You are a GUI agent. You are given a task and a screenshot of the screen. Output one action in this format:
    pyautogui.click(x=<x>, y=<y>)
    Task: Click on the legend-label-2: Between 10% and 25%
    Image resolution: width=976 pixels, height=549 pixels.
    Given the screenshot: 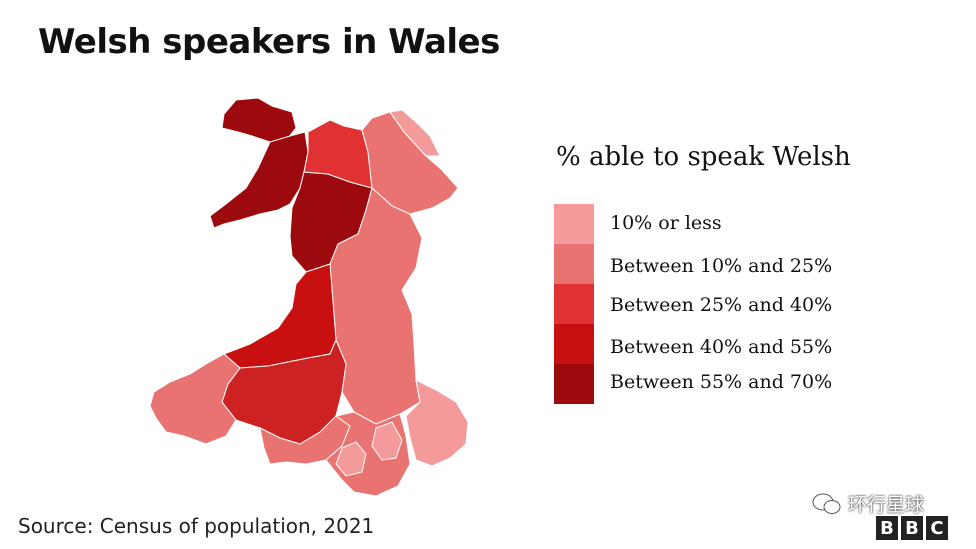 What is the action you would take?
    pyautogui.click(x=721, y=266)
    